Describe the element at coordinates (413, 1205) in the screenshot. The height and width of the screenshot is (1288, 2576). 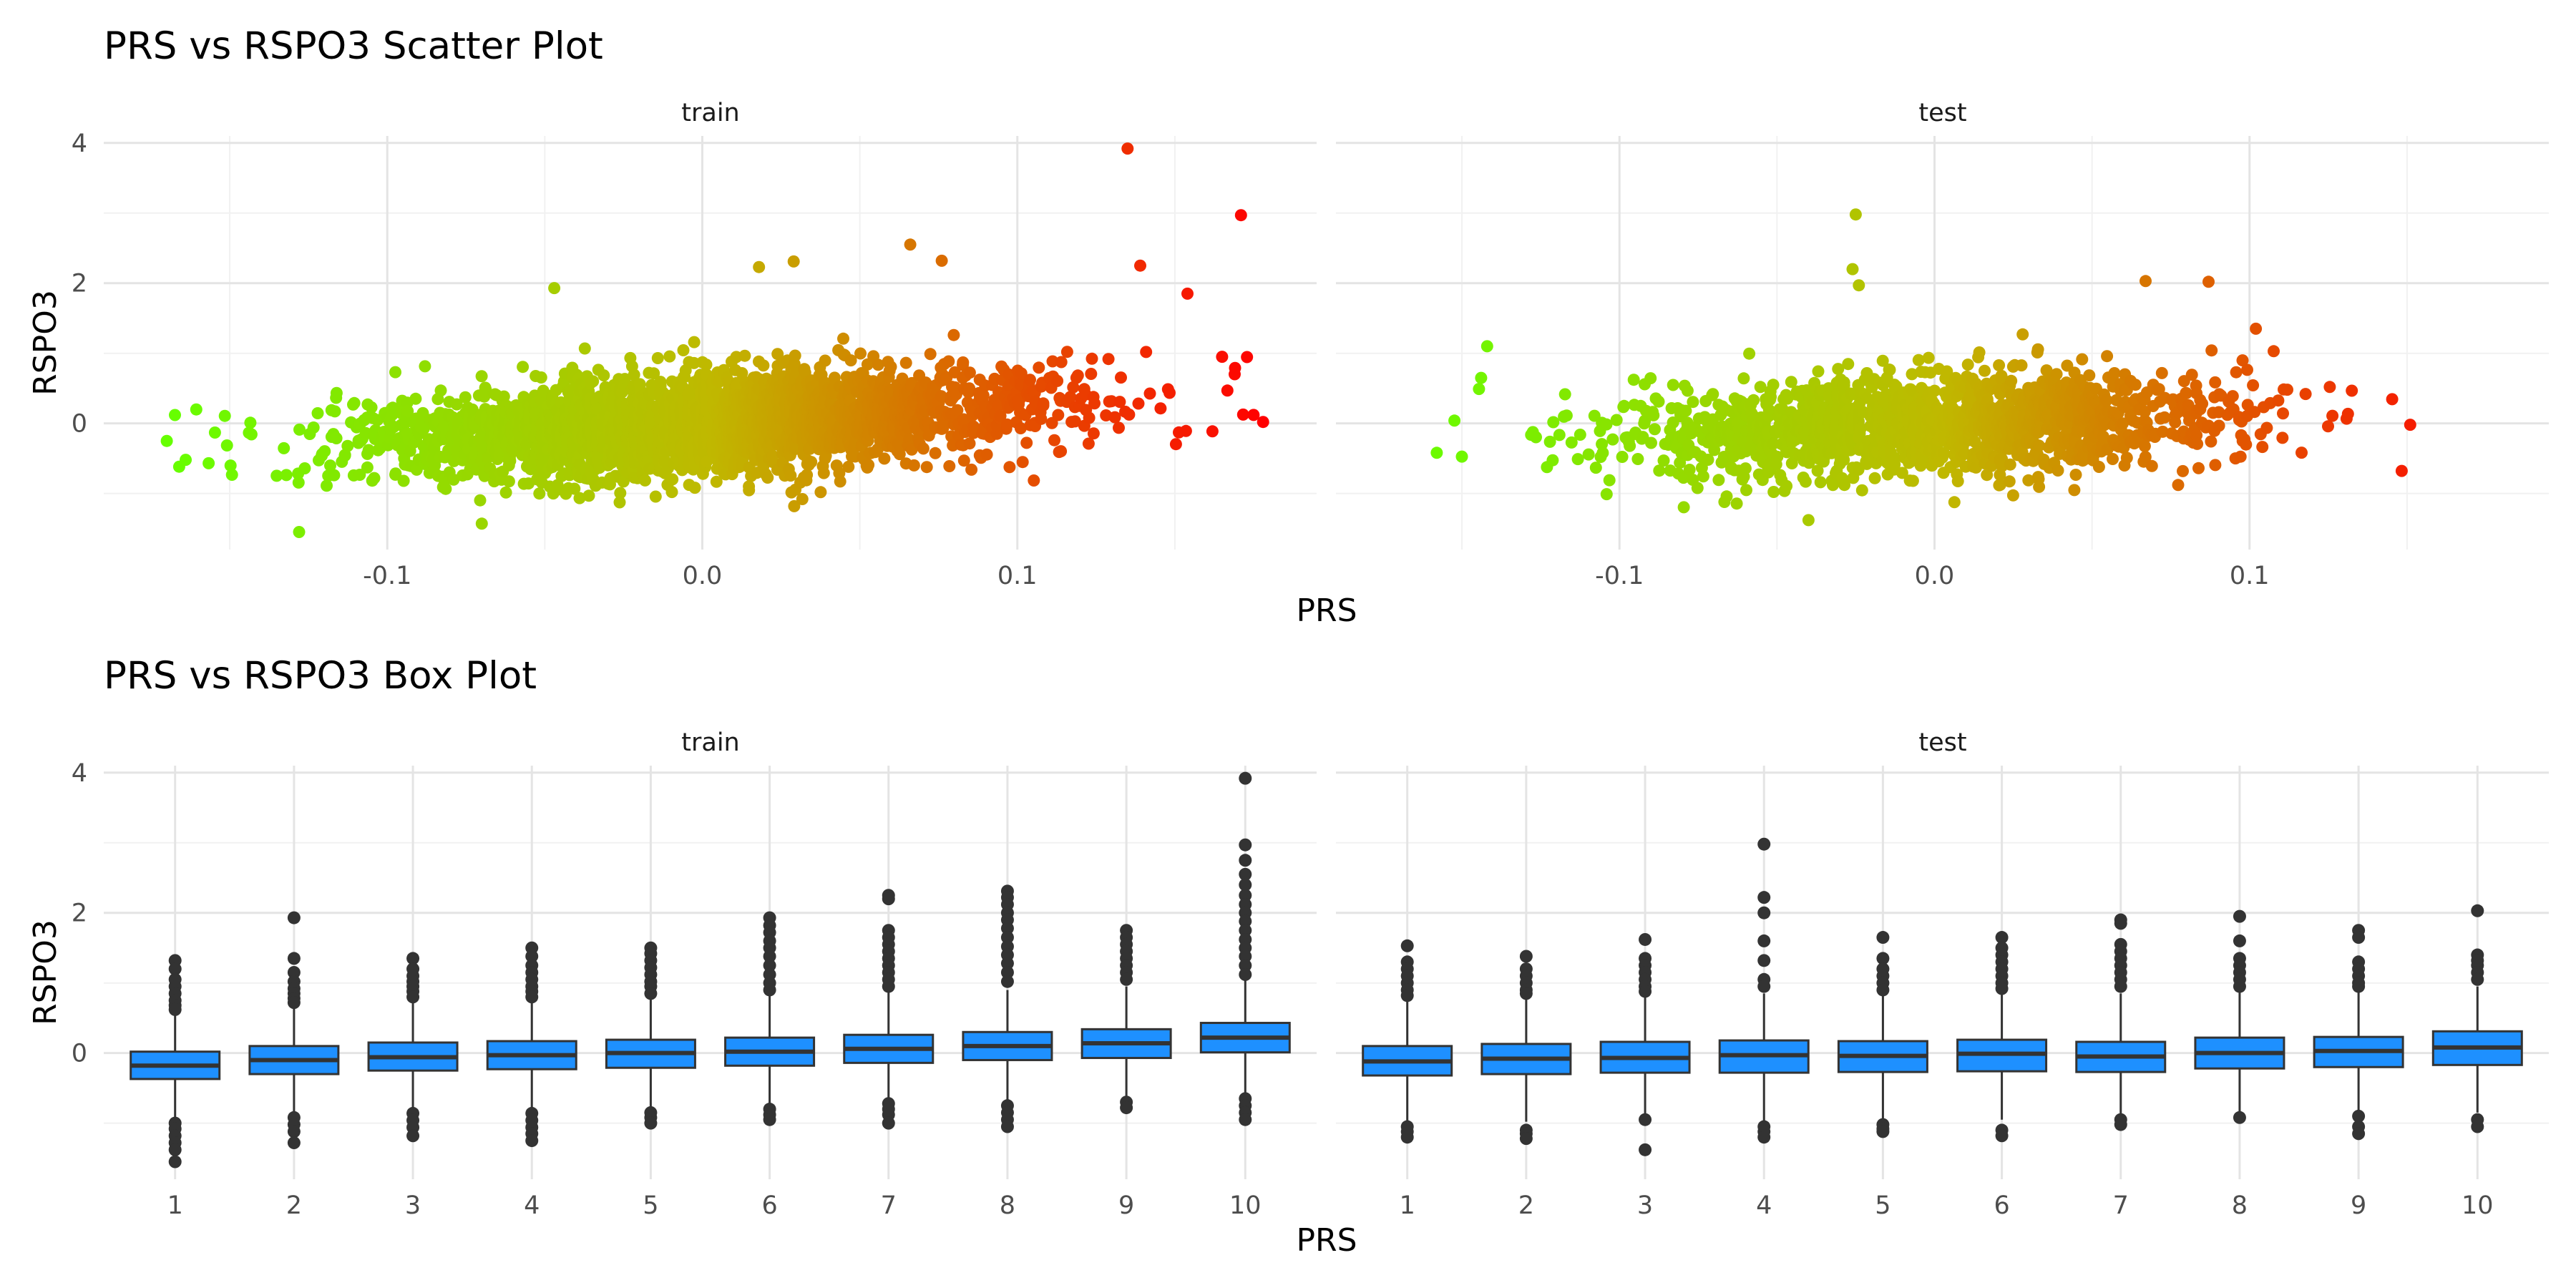
I see `box-x-tick-label: 3` at that location.